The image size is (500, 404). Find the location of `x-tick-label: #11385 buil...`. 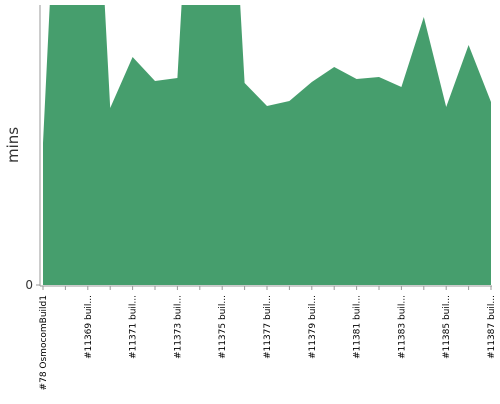

x-tick-label: #11385 buil... is located at coordinates (447, 327).